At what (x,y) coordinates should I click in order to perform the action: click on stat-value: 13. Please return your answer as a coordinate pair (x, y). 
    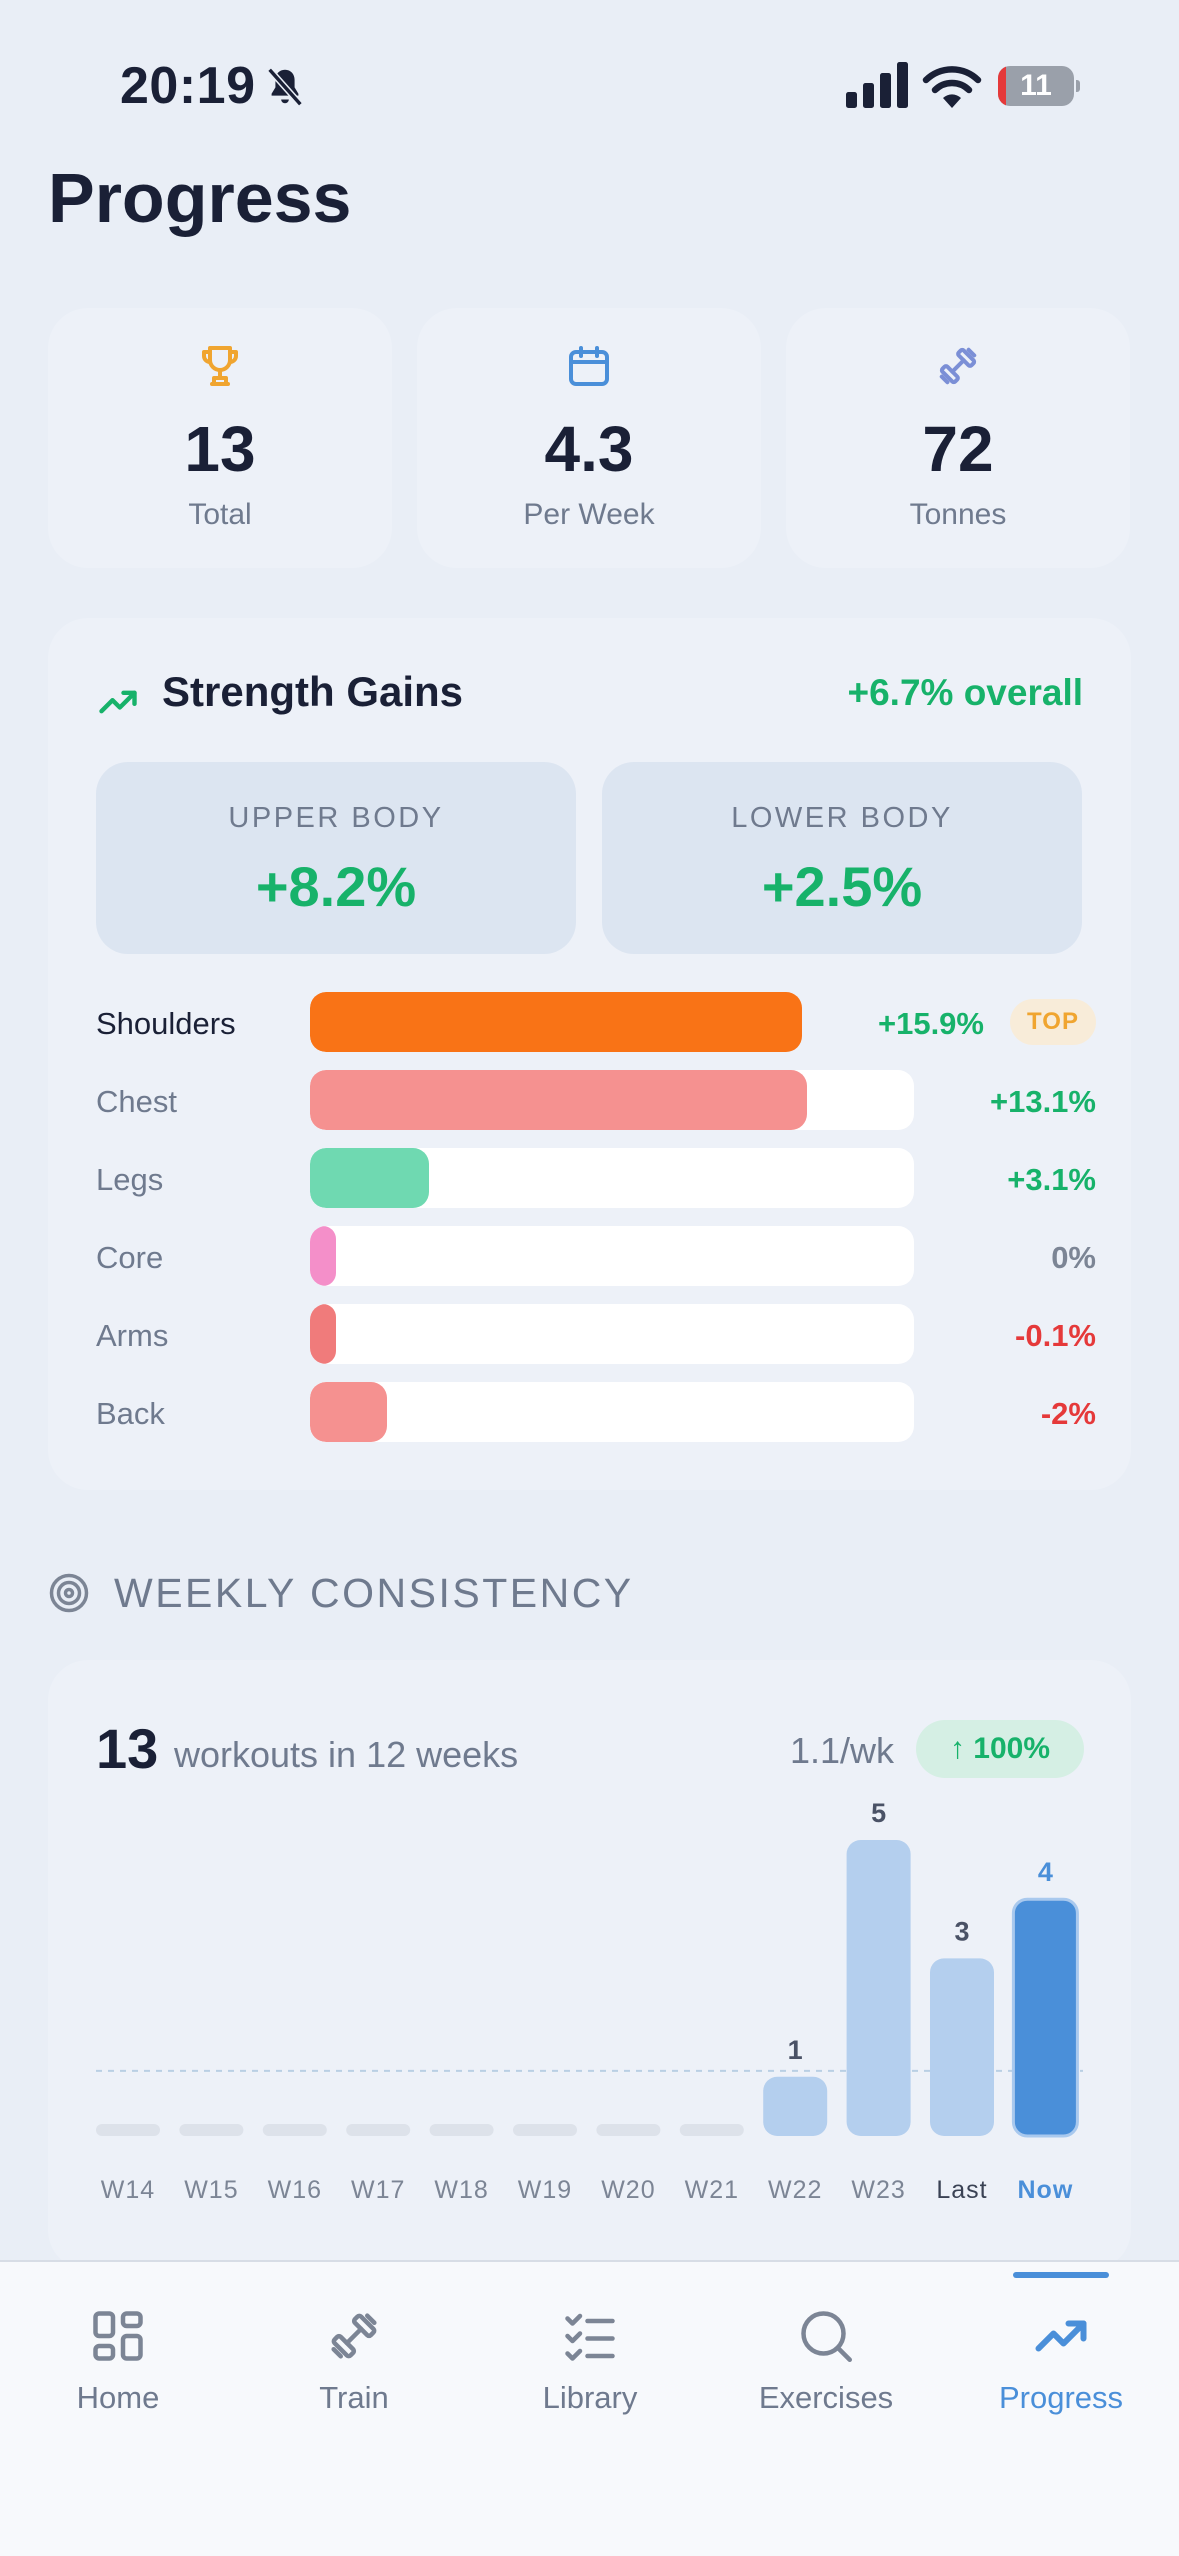
    Looking at the image, I should click on (220, 449).